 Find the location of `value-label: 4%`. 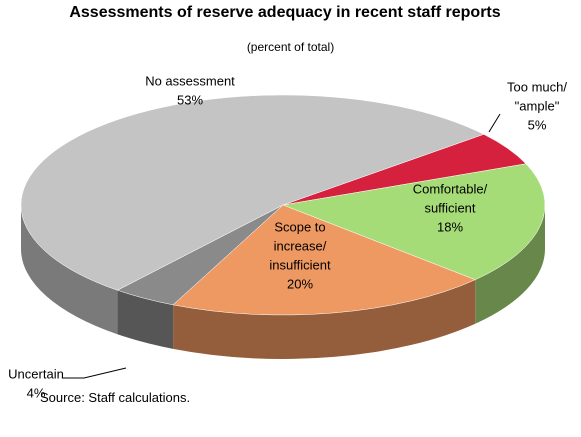

value-label: 4% is located at coordinates (36, 392).